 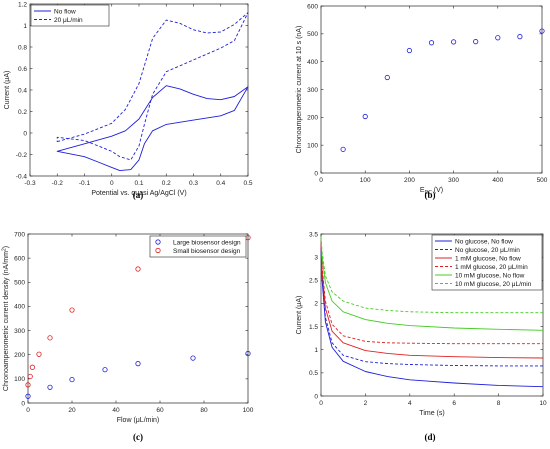 What do you see at coordinates (22, 47) in the screenshot?
I see `y-tick-label: 0.8` at bounding box center [22, 47].